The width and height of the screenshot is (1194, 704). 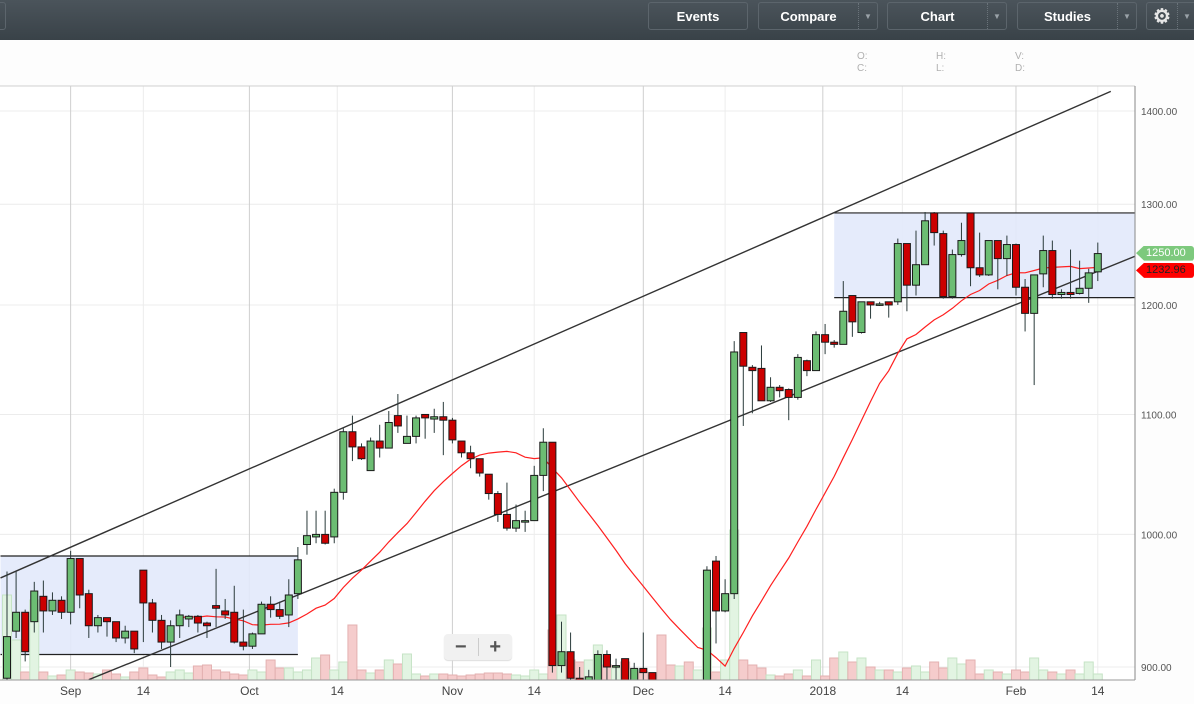 What do you see at coordinates (460, 647) in the screenshot?
I see `zoom-out-button: −` at bounding box center [460, 647].